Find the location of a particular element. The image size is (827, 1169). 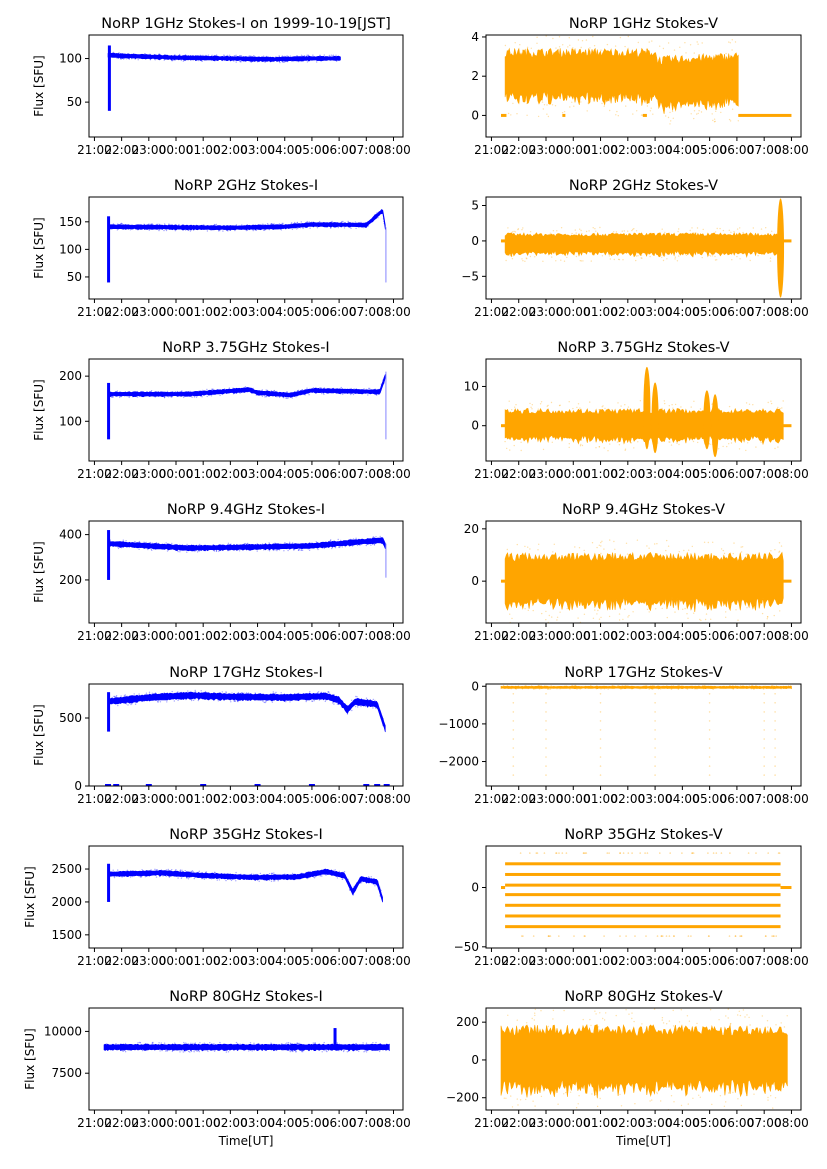

panel-title: NoRP 17GHz Stokes-V is located at coordinates (643, 673).